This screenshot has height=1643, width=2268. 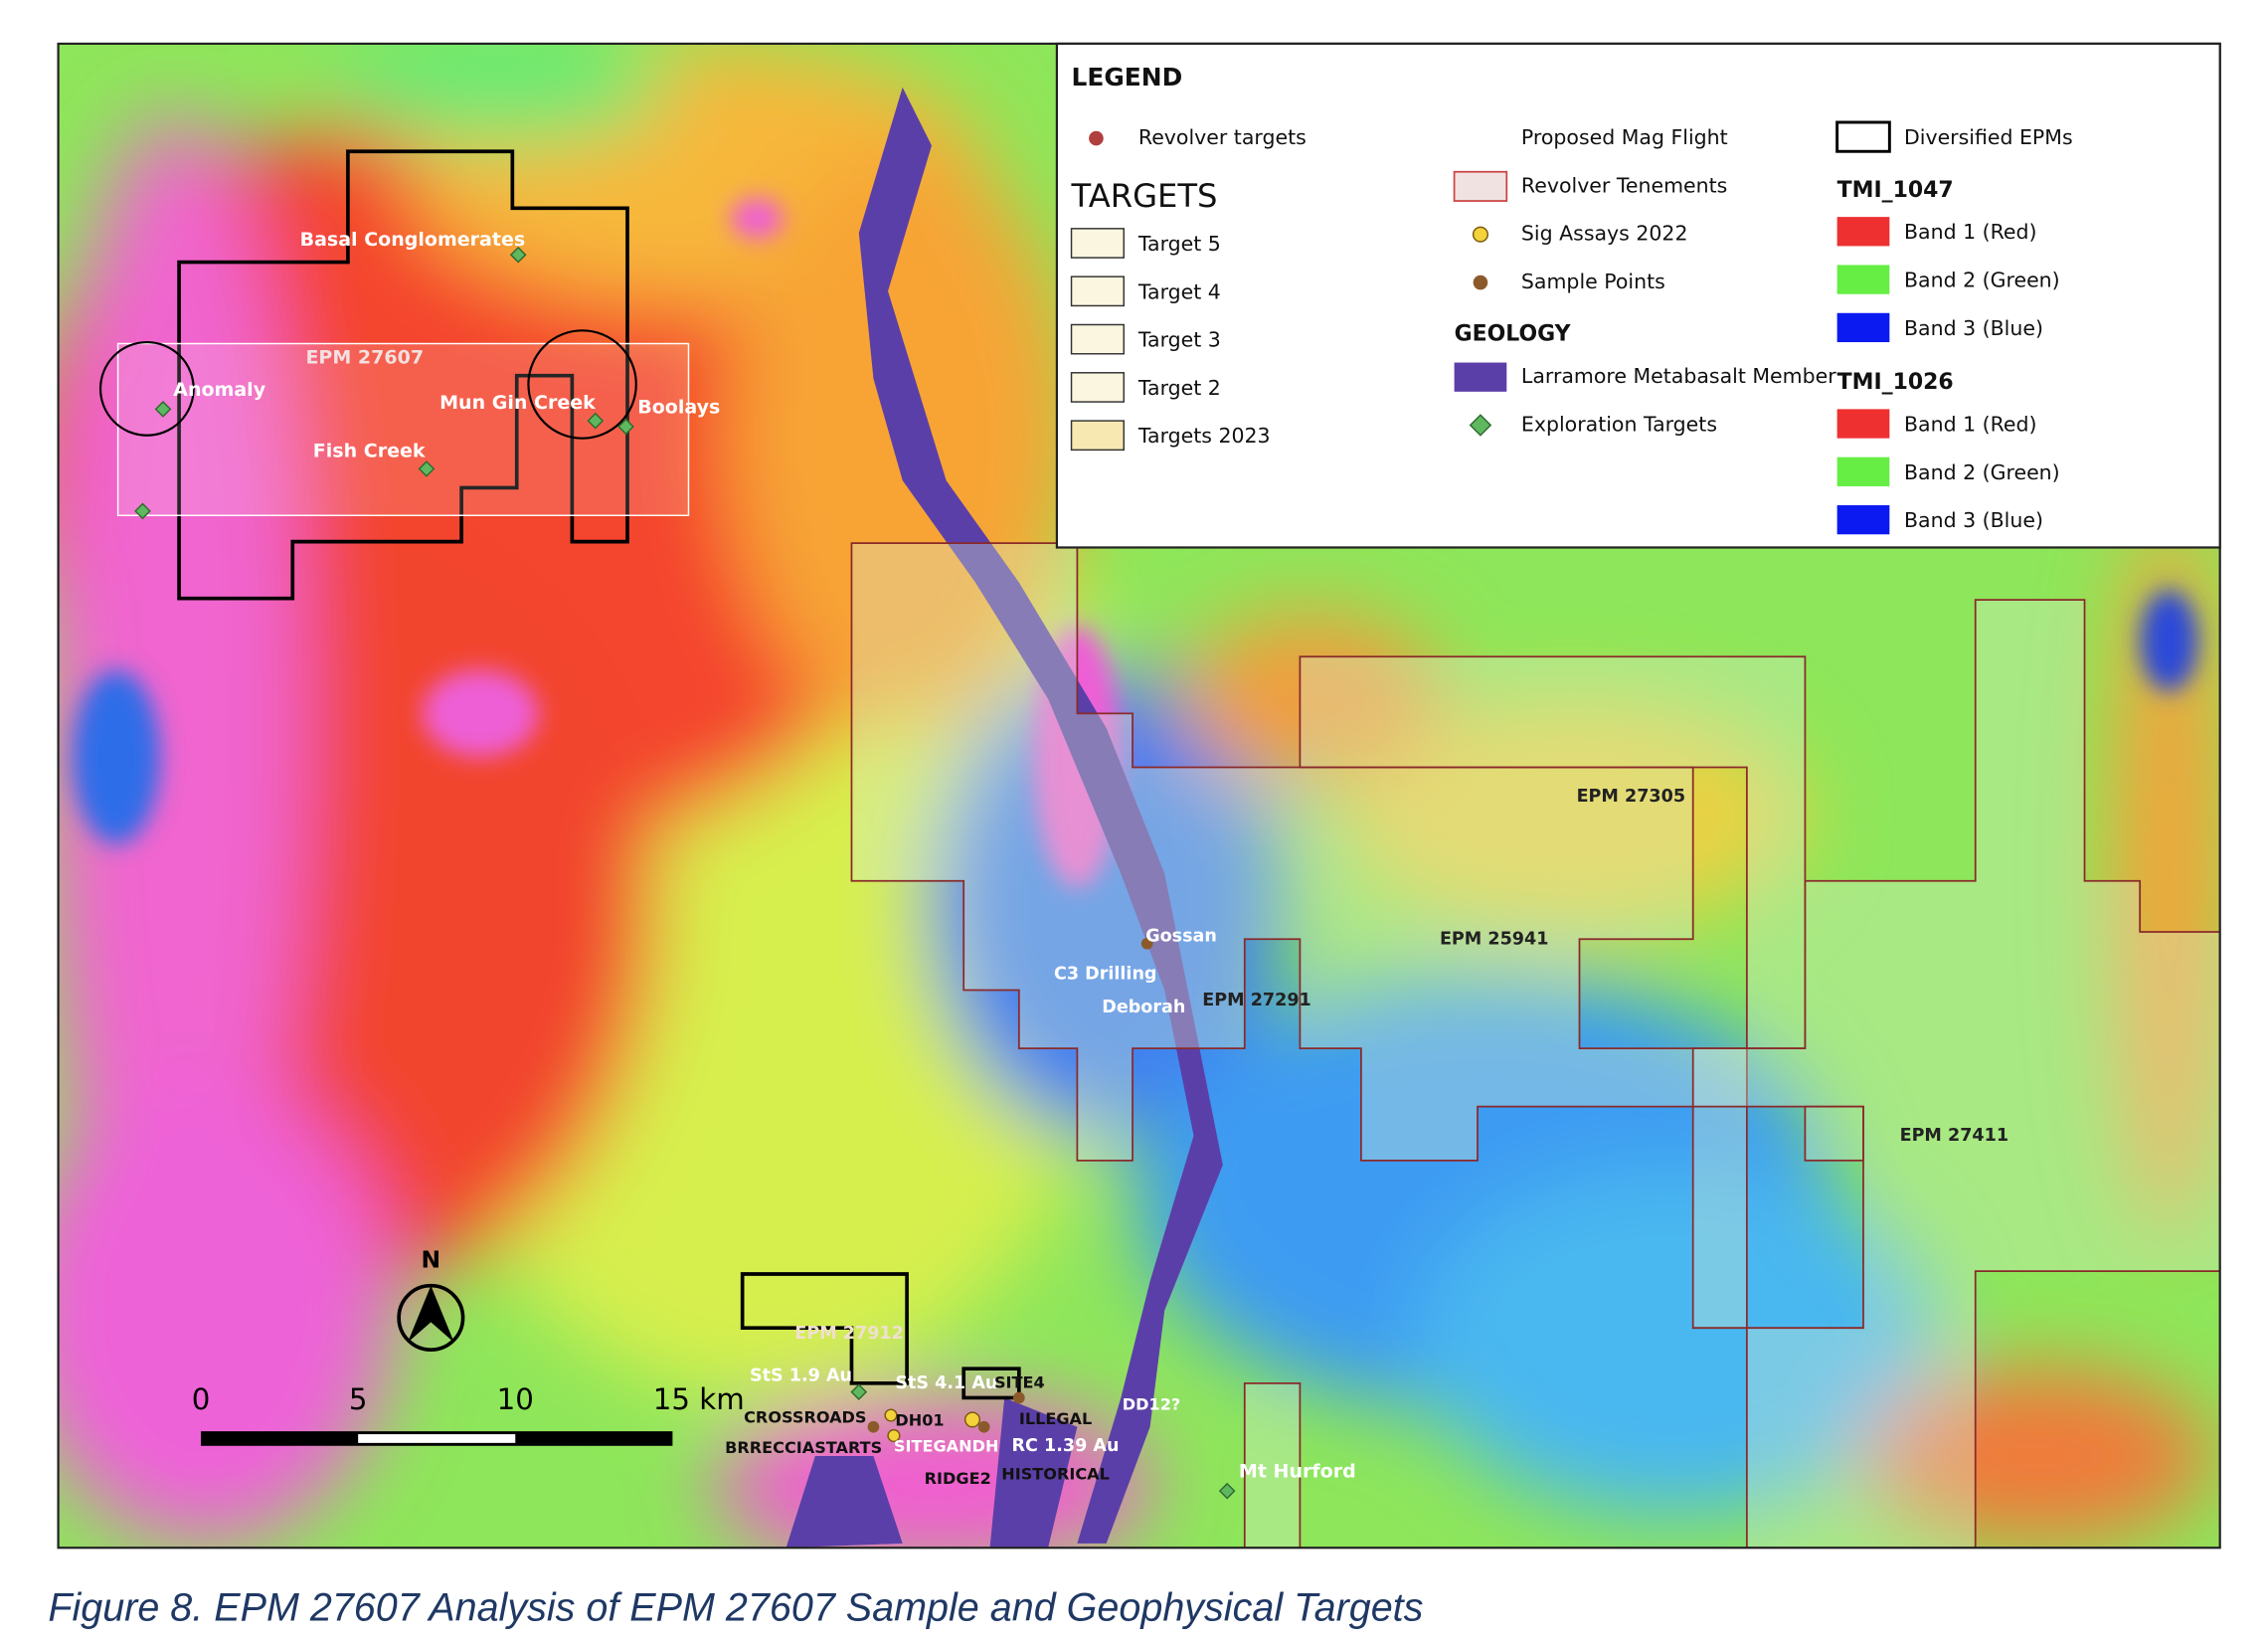 I want to click on legend-text: Revolver targets, so click(x=1222, y=137).